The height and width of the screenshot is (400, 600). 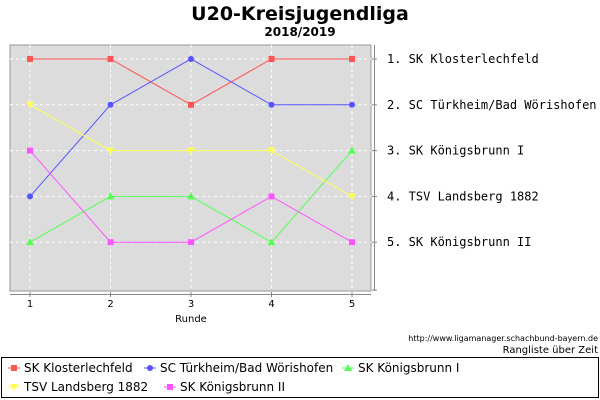 I want to click on rank-label: 4. TSV Landsberg 1882, so click(x=463, y=196).